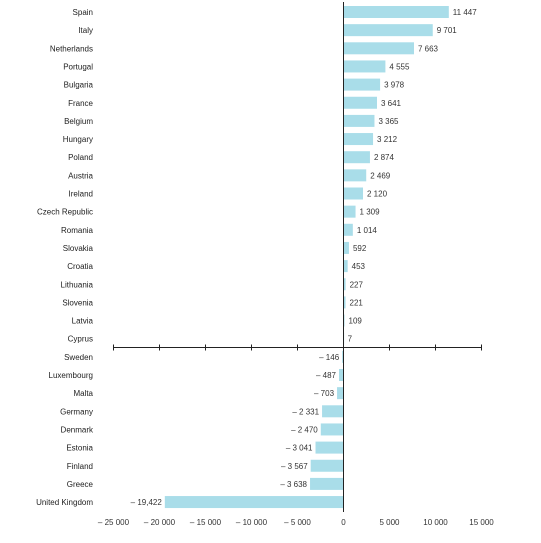 Image resolution: width=541 pixels, height=543 pixels. Describe the element at coordinates (344, 302) in the screenshot. I see `bar-slovenia` at that location.